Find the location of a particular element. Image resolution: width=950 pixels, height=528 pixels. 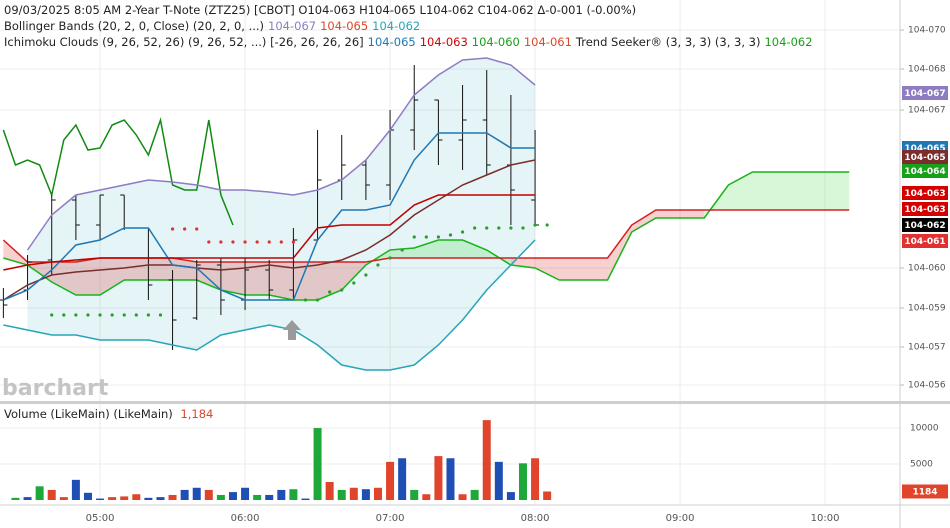

x-tick-label: 09:00 is located at coordinates (680, 518).